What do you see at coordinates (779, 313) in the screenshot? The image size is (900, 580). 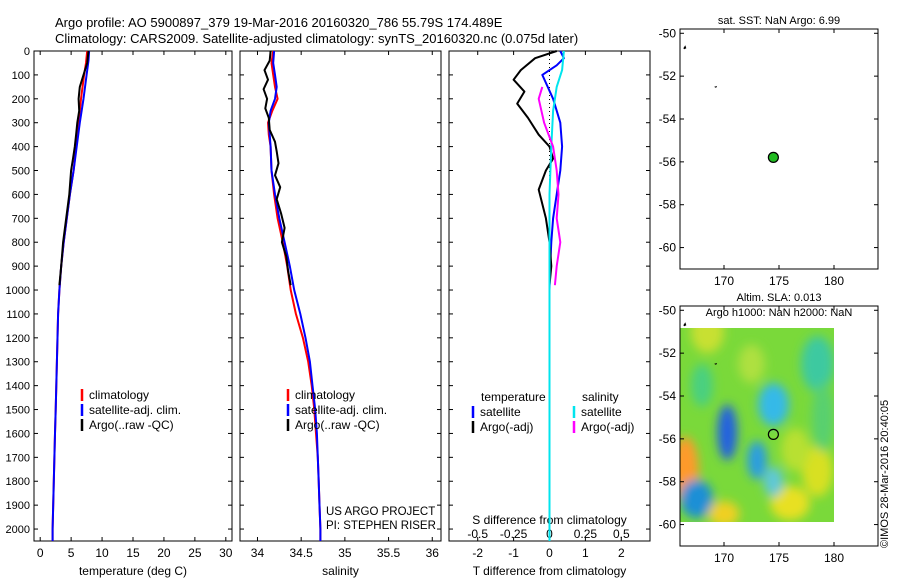 I see `sla-map-title-line2: Argo h1000: NaN h2000: NaN` at bounding box center [779, 313].